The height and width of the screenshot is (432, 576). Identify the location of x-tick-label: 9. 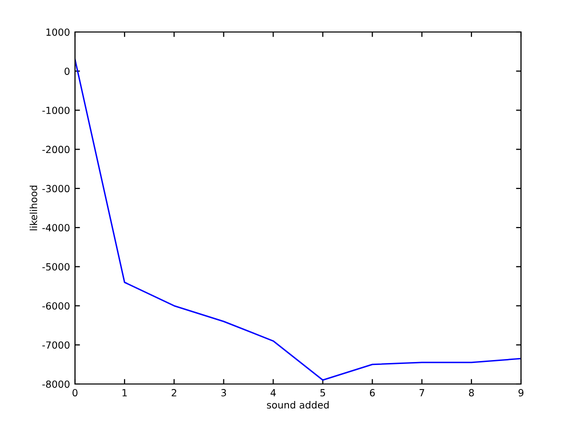
(521, 392).